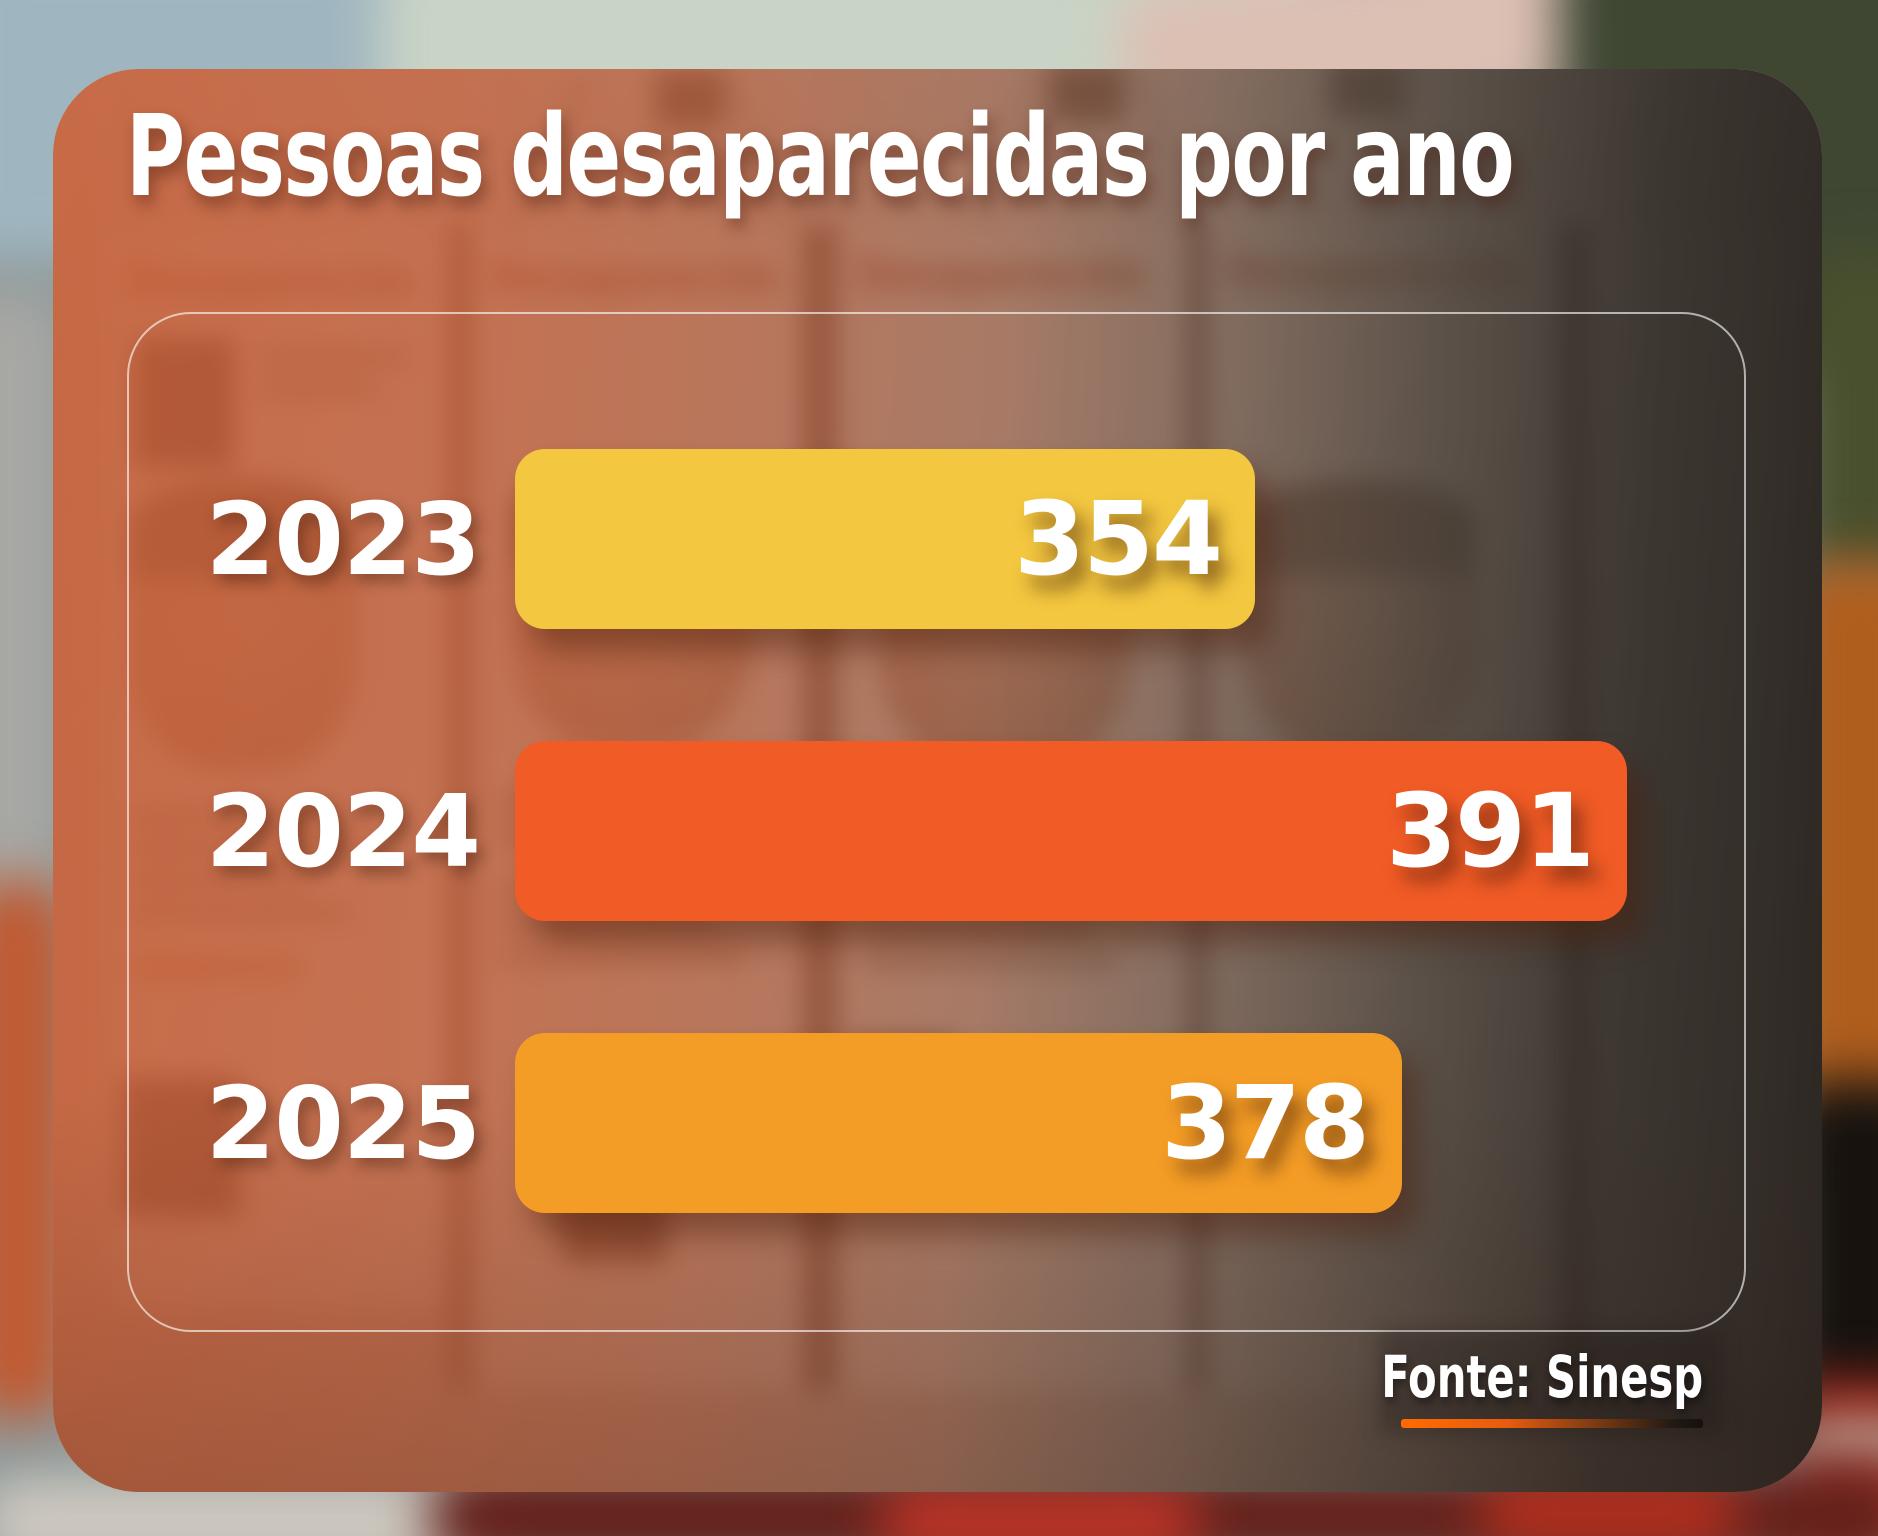 Image resolution: width=1878 pixels, height=1536 pixels. Describe the element at coordinates (1552, 1423) in the screenshot. I see `source-underline` at that location.